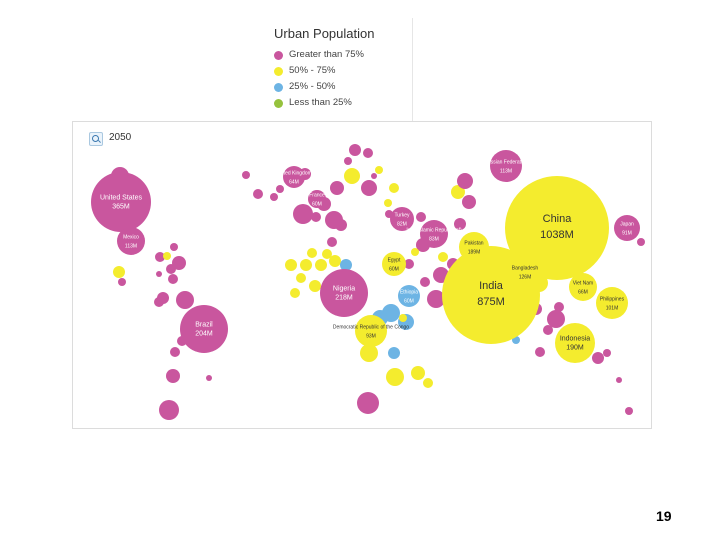 Image resolution: width=720 pixels, height=540 pixels. I want to click on bubble-iran-islamic-republic-of, so click(434, 234).